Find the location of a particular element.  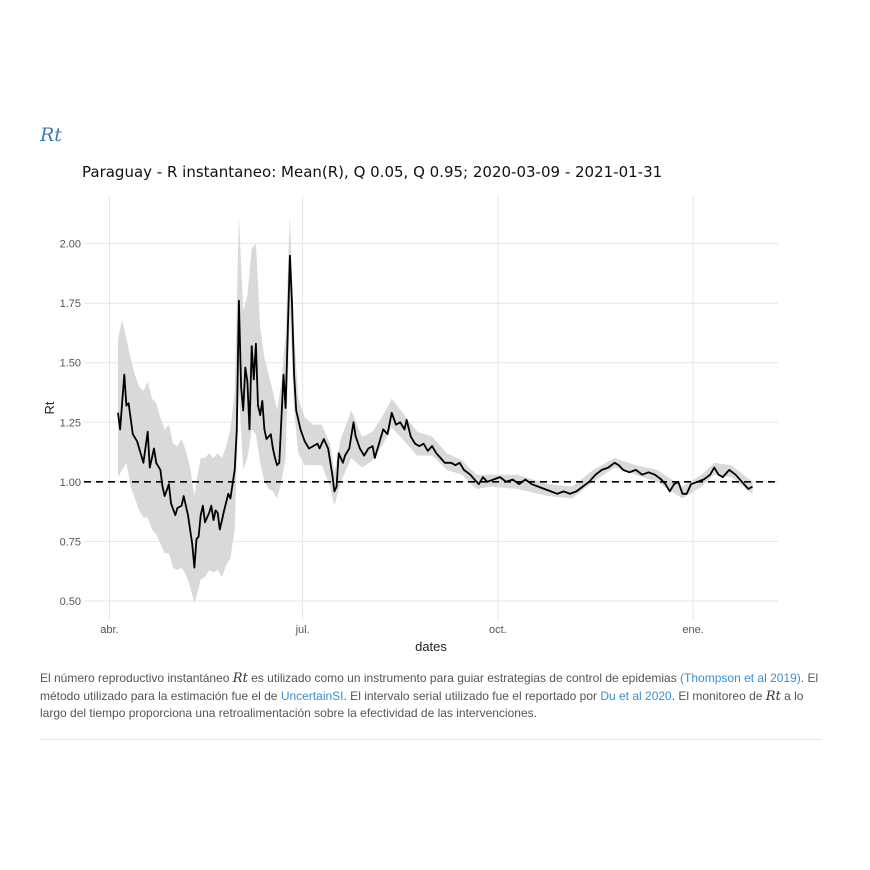

y-tick-label: 1.50 is located at coordinates (70, 364).